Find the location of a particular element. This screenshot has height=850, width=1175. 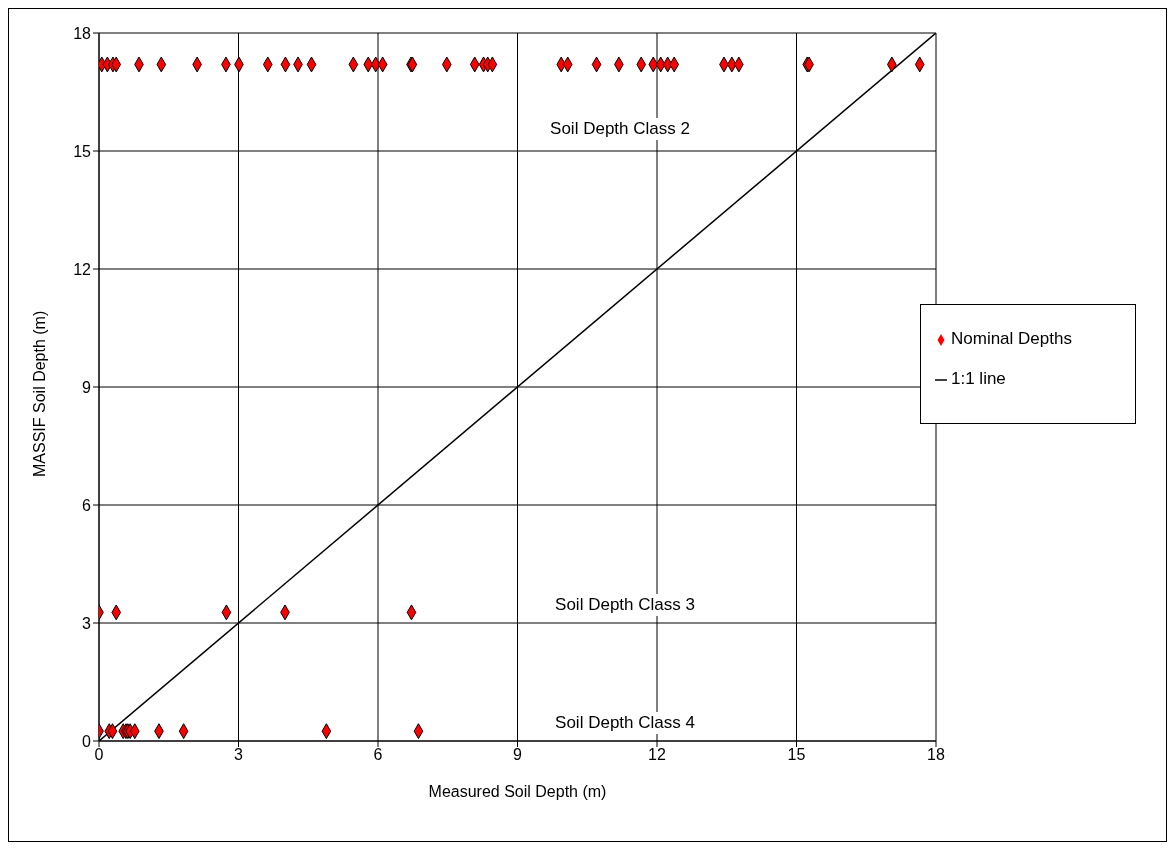

annotation: Soil Depth Class 4 is located at coordinates (625, 723).